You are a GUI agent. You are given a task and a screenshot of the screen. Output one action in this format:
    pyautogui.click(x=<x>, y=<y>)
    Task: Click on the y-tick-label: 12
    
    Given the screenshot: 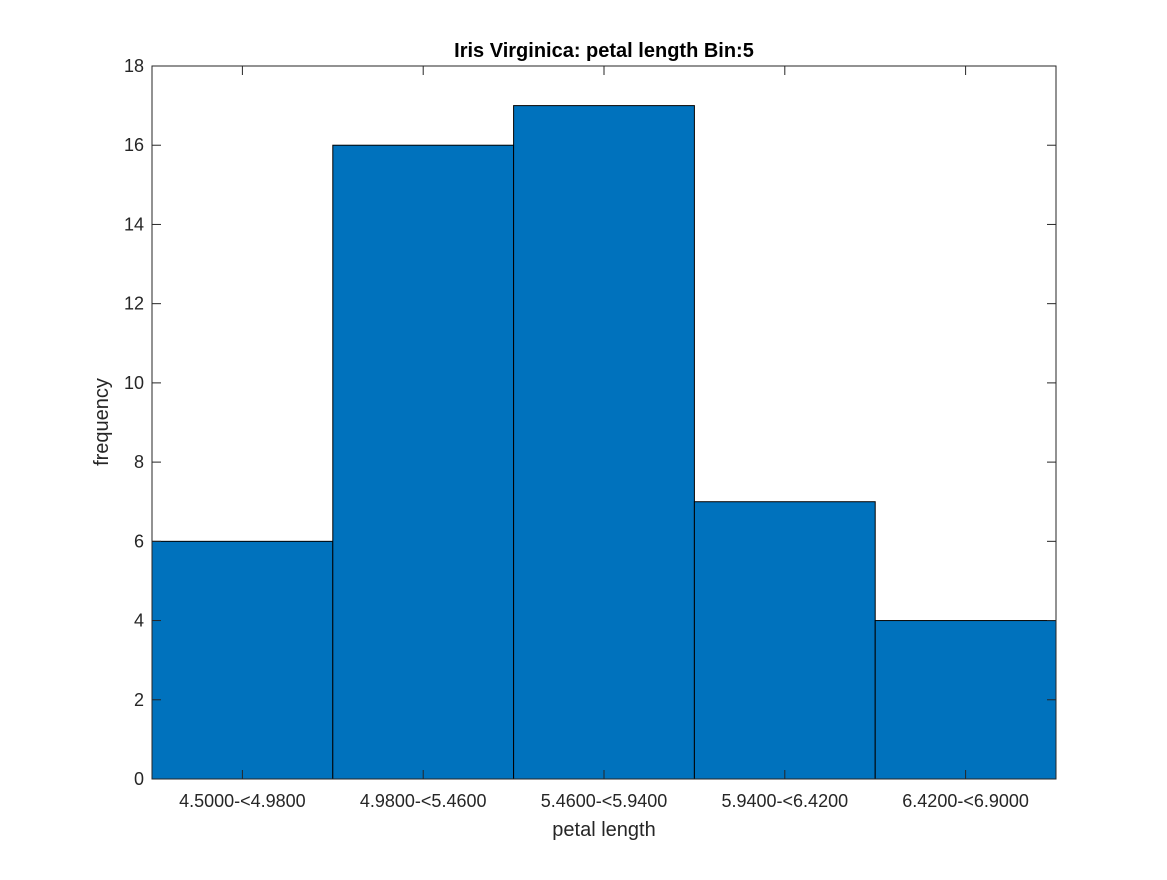 What is the action you would take?
    pyautogui.click(x=134, y=304)
    